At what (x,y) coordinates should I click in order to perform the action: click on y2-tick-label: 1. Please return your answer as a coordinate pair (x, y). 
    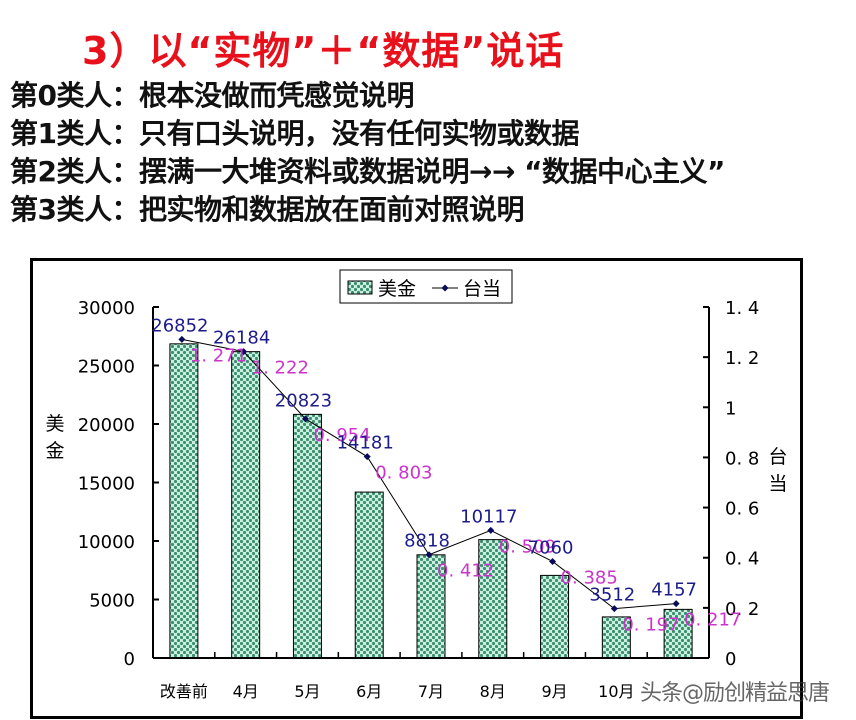
    Looking at the image, I should click on (730, 408).